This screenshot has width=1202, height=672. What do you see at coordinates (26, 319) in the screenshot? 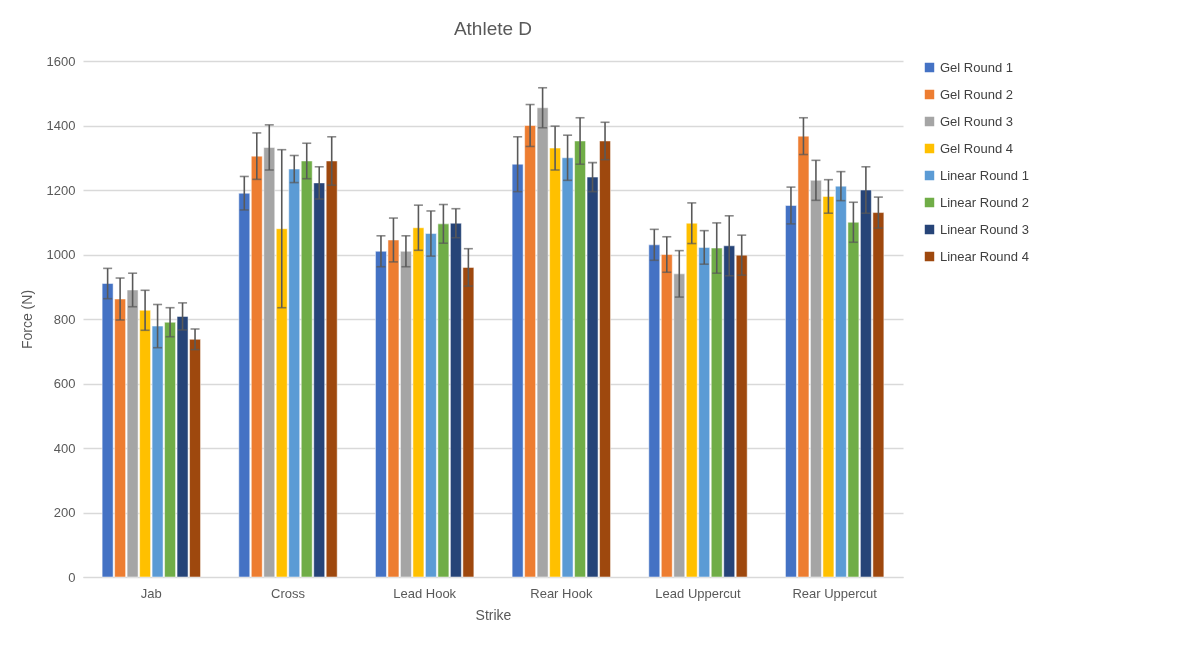
I see `y-axis-title: Force (N)` at bounding box center [26, 319].